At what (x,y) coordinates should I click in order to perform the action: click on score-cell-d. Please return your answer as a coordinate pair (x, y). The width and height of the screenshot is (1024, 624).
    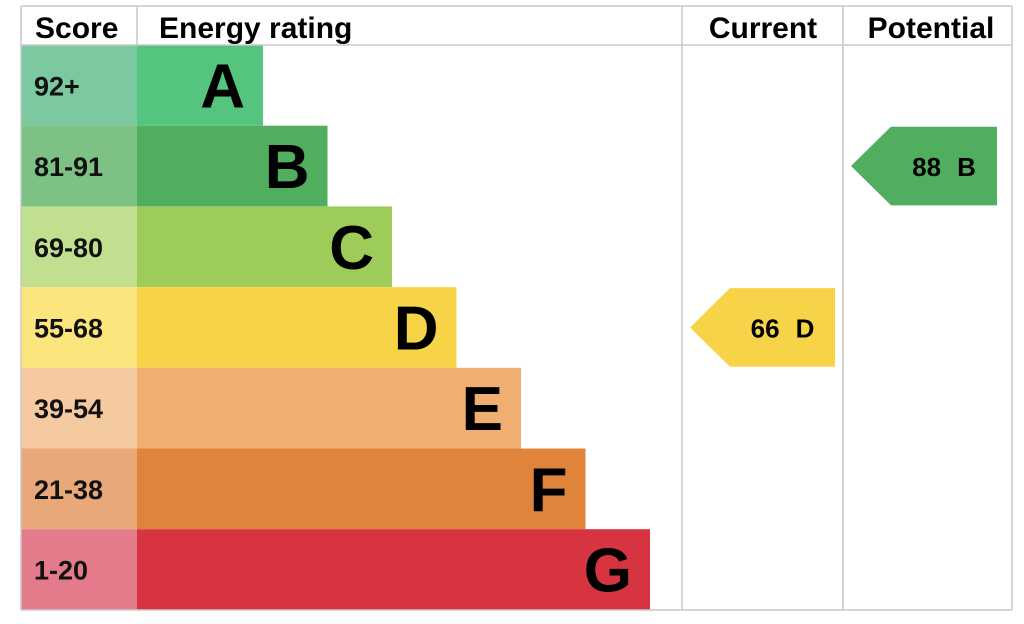
    Looking at the image, I should click on (79, 327).